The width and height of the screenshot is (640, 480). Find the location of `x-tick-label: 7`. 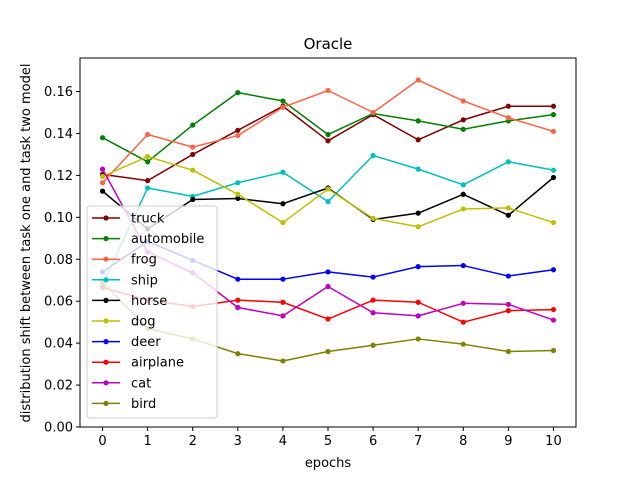

x-tick-label: 7 is located at coordinates (418, 441).